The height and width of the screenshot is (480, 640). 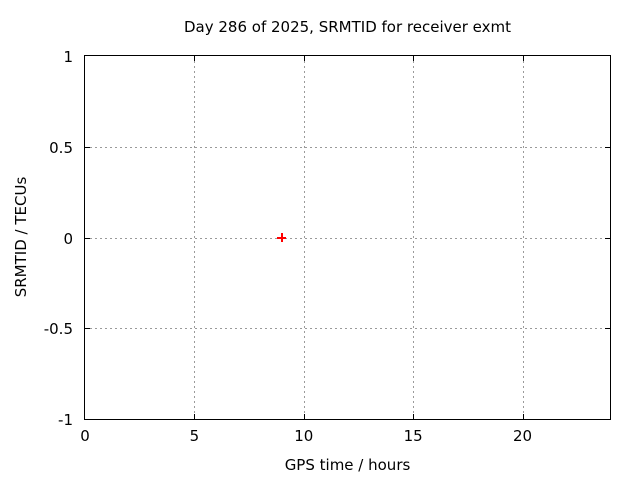 What do you see at coordinates (522, 436) in the screenshot?
I see `x-tick-label: 20` at bounding box center [522, 436].